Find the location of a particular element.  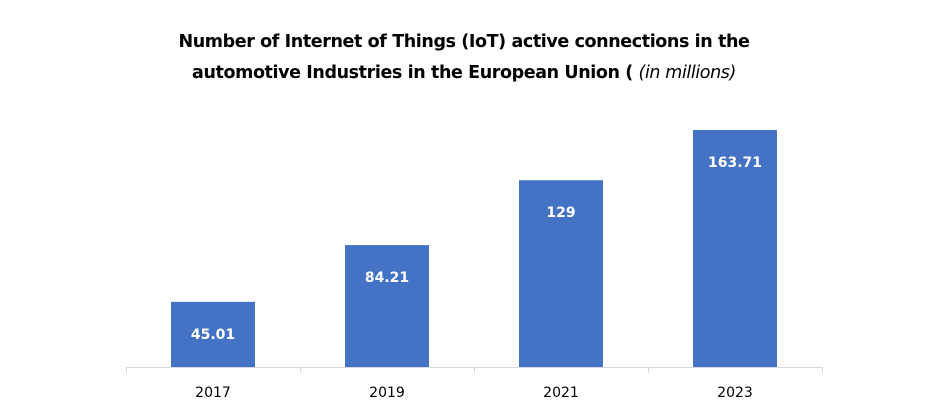

x-tick-label-2017: 2017 is located at coordinates (213, 393).